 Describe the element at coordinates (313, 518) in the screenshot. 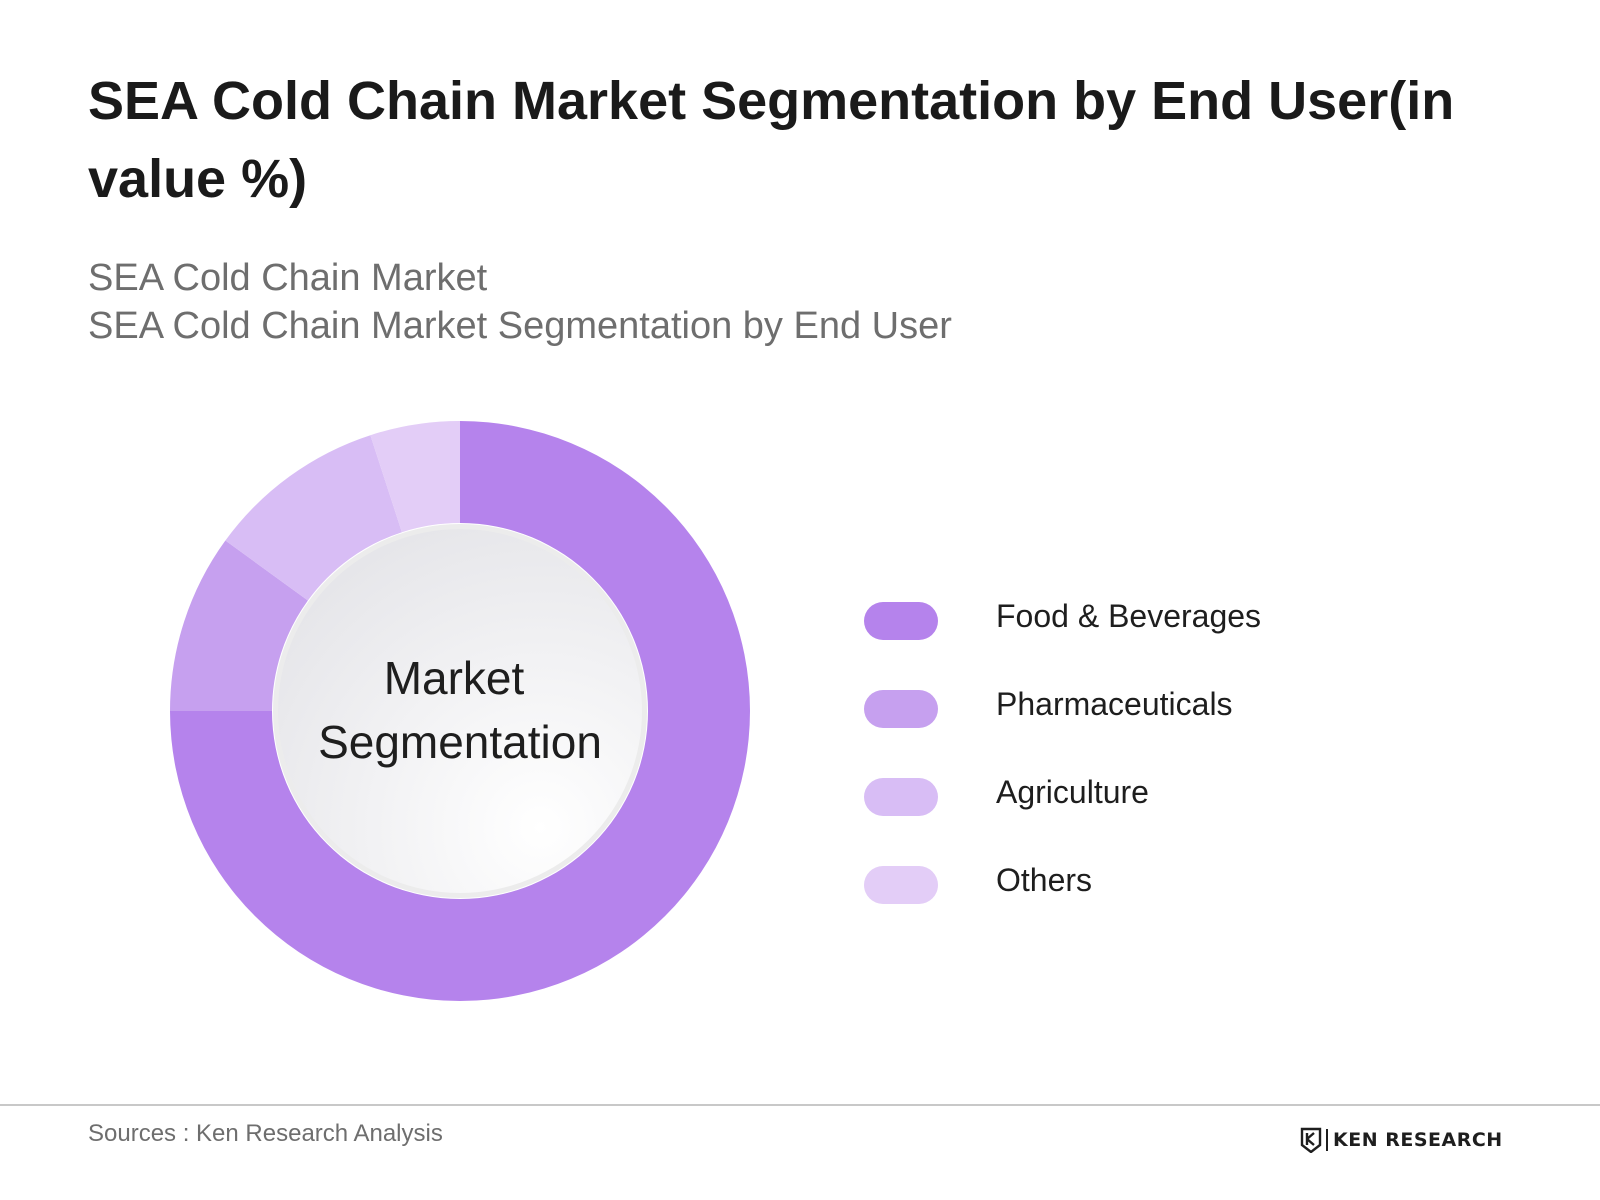

I see `donut-slice-agriculture` at that location.